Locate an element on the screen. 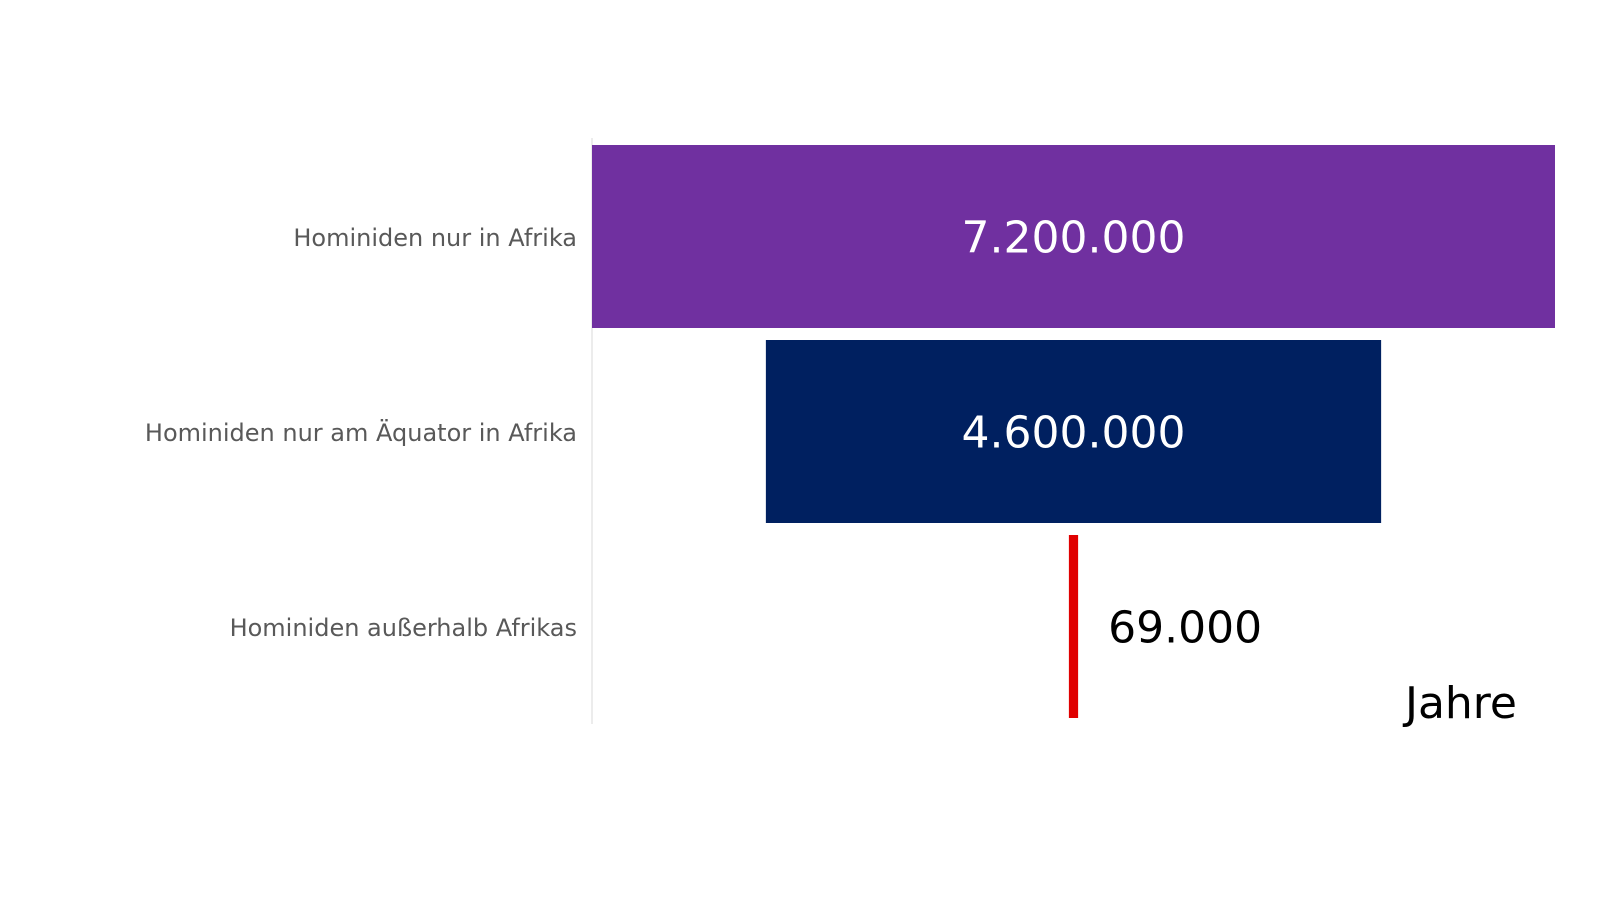 Image resolution: width=1600 pixels, height=900 pixels. bar-hominiden-ausserhalb-afrikas is located at coordinates (1073, 626).